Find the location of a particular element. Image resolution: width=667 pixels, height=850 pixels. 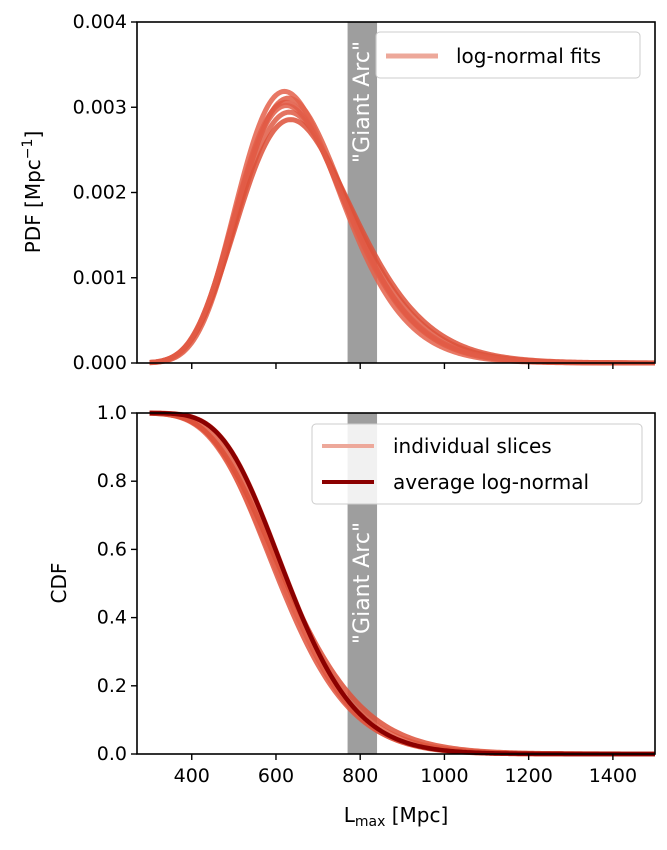

cdf-legend-label: average log-normal is located at coordinates (491, 482).